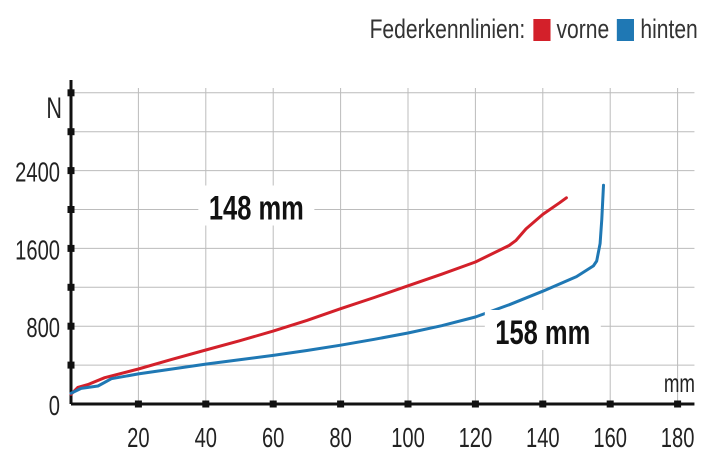  What do you see at coordinates (138, 438) in the screenshot?
I see `x-tick-label-20: 20` at bounding box center [138, 438].